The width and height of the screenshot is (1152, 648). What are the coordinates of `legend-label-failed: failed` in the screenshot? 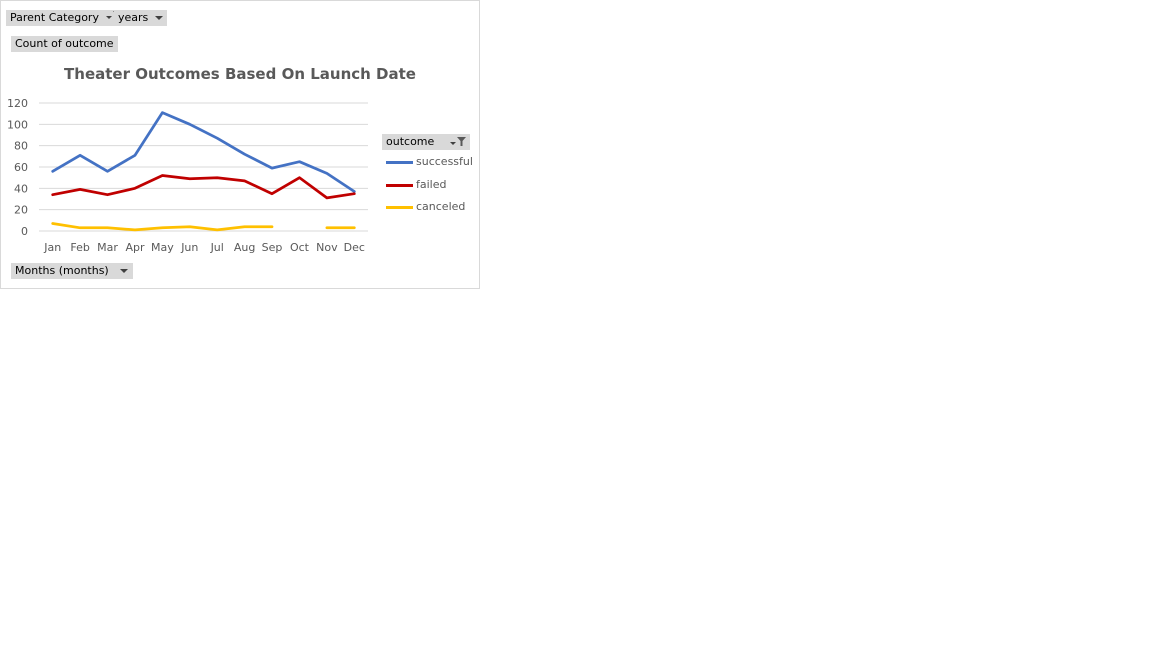 It's located at (431, 184).